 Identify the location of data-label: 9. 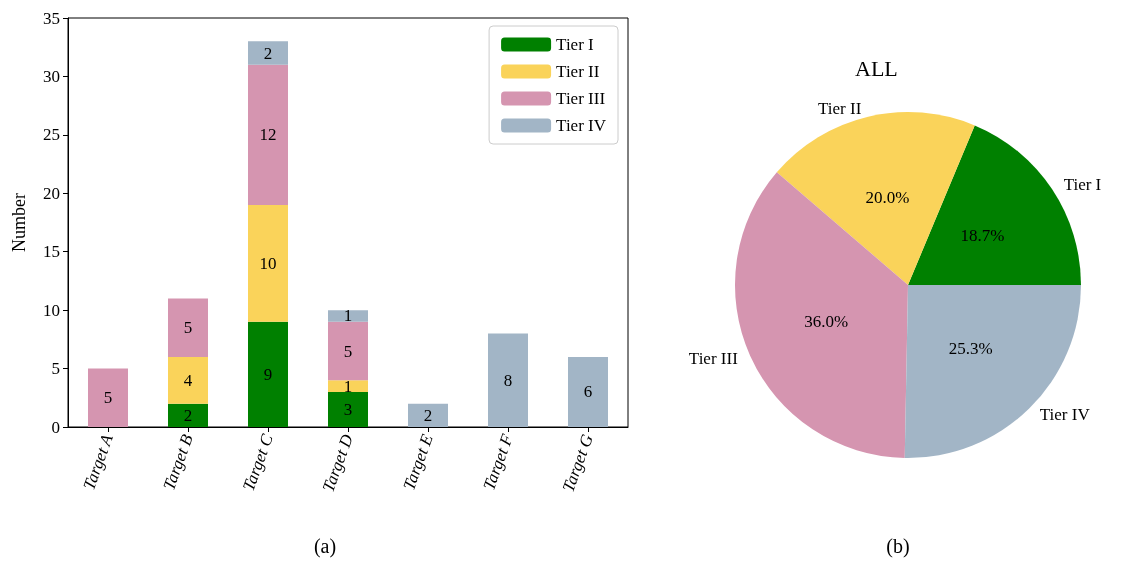
(268, 374).